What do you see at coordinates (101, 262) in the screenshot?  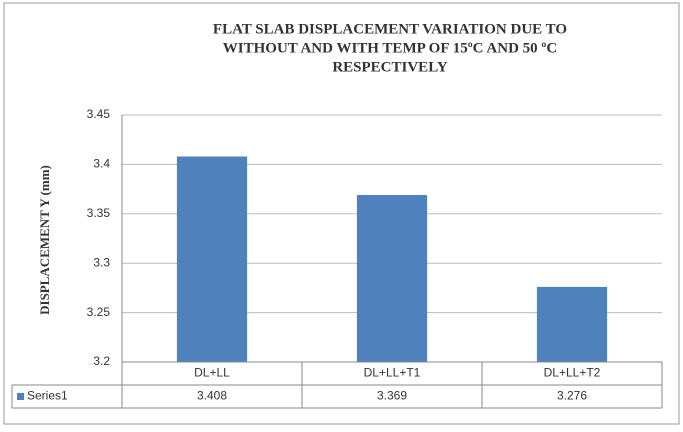 I see `y-tick-label: 3.3` at bounding box center [101, 262].